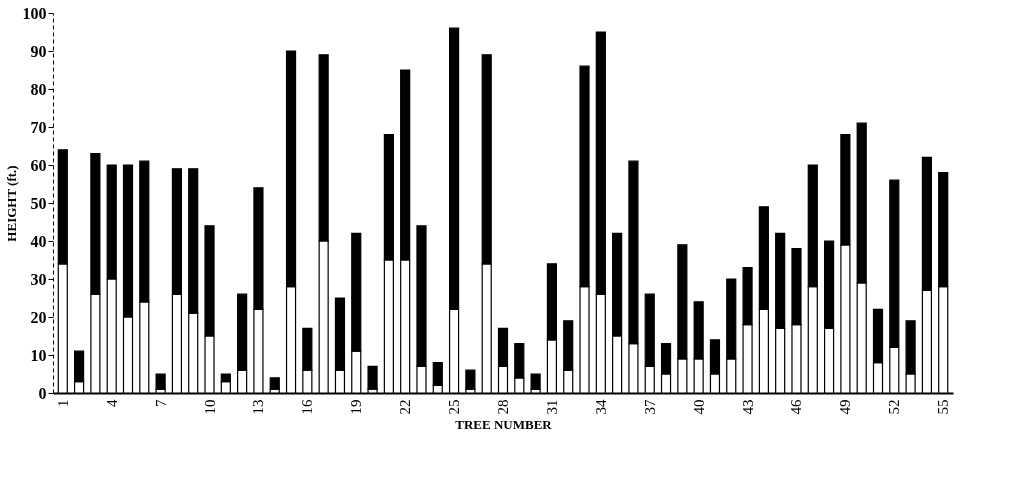  What do you see at coordinates (796, 407) in the screenshot?
I see `x-tick-label: 46` at bounding box center [796, 407].